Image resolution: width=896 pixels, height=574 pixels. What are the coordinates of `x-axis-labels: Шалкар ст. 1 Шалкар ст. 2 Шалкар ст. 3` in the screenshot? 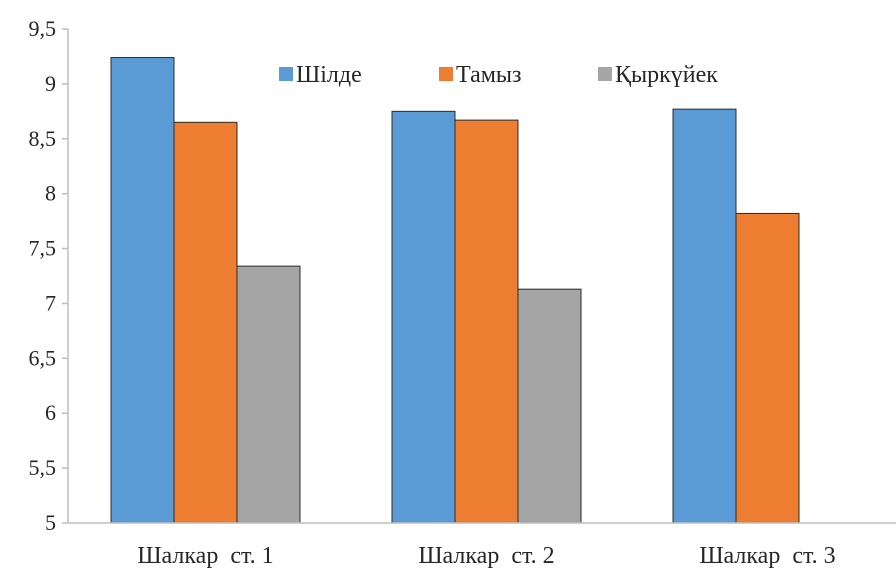 It's located at (486, 556).